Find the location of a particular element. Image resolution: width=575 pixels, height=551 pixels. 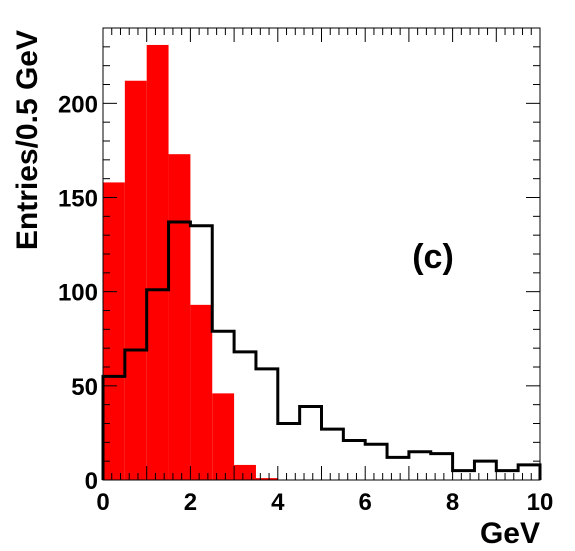

x-tick-label: 4 is located at coordinates (278, 502).